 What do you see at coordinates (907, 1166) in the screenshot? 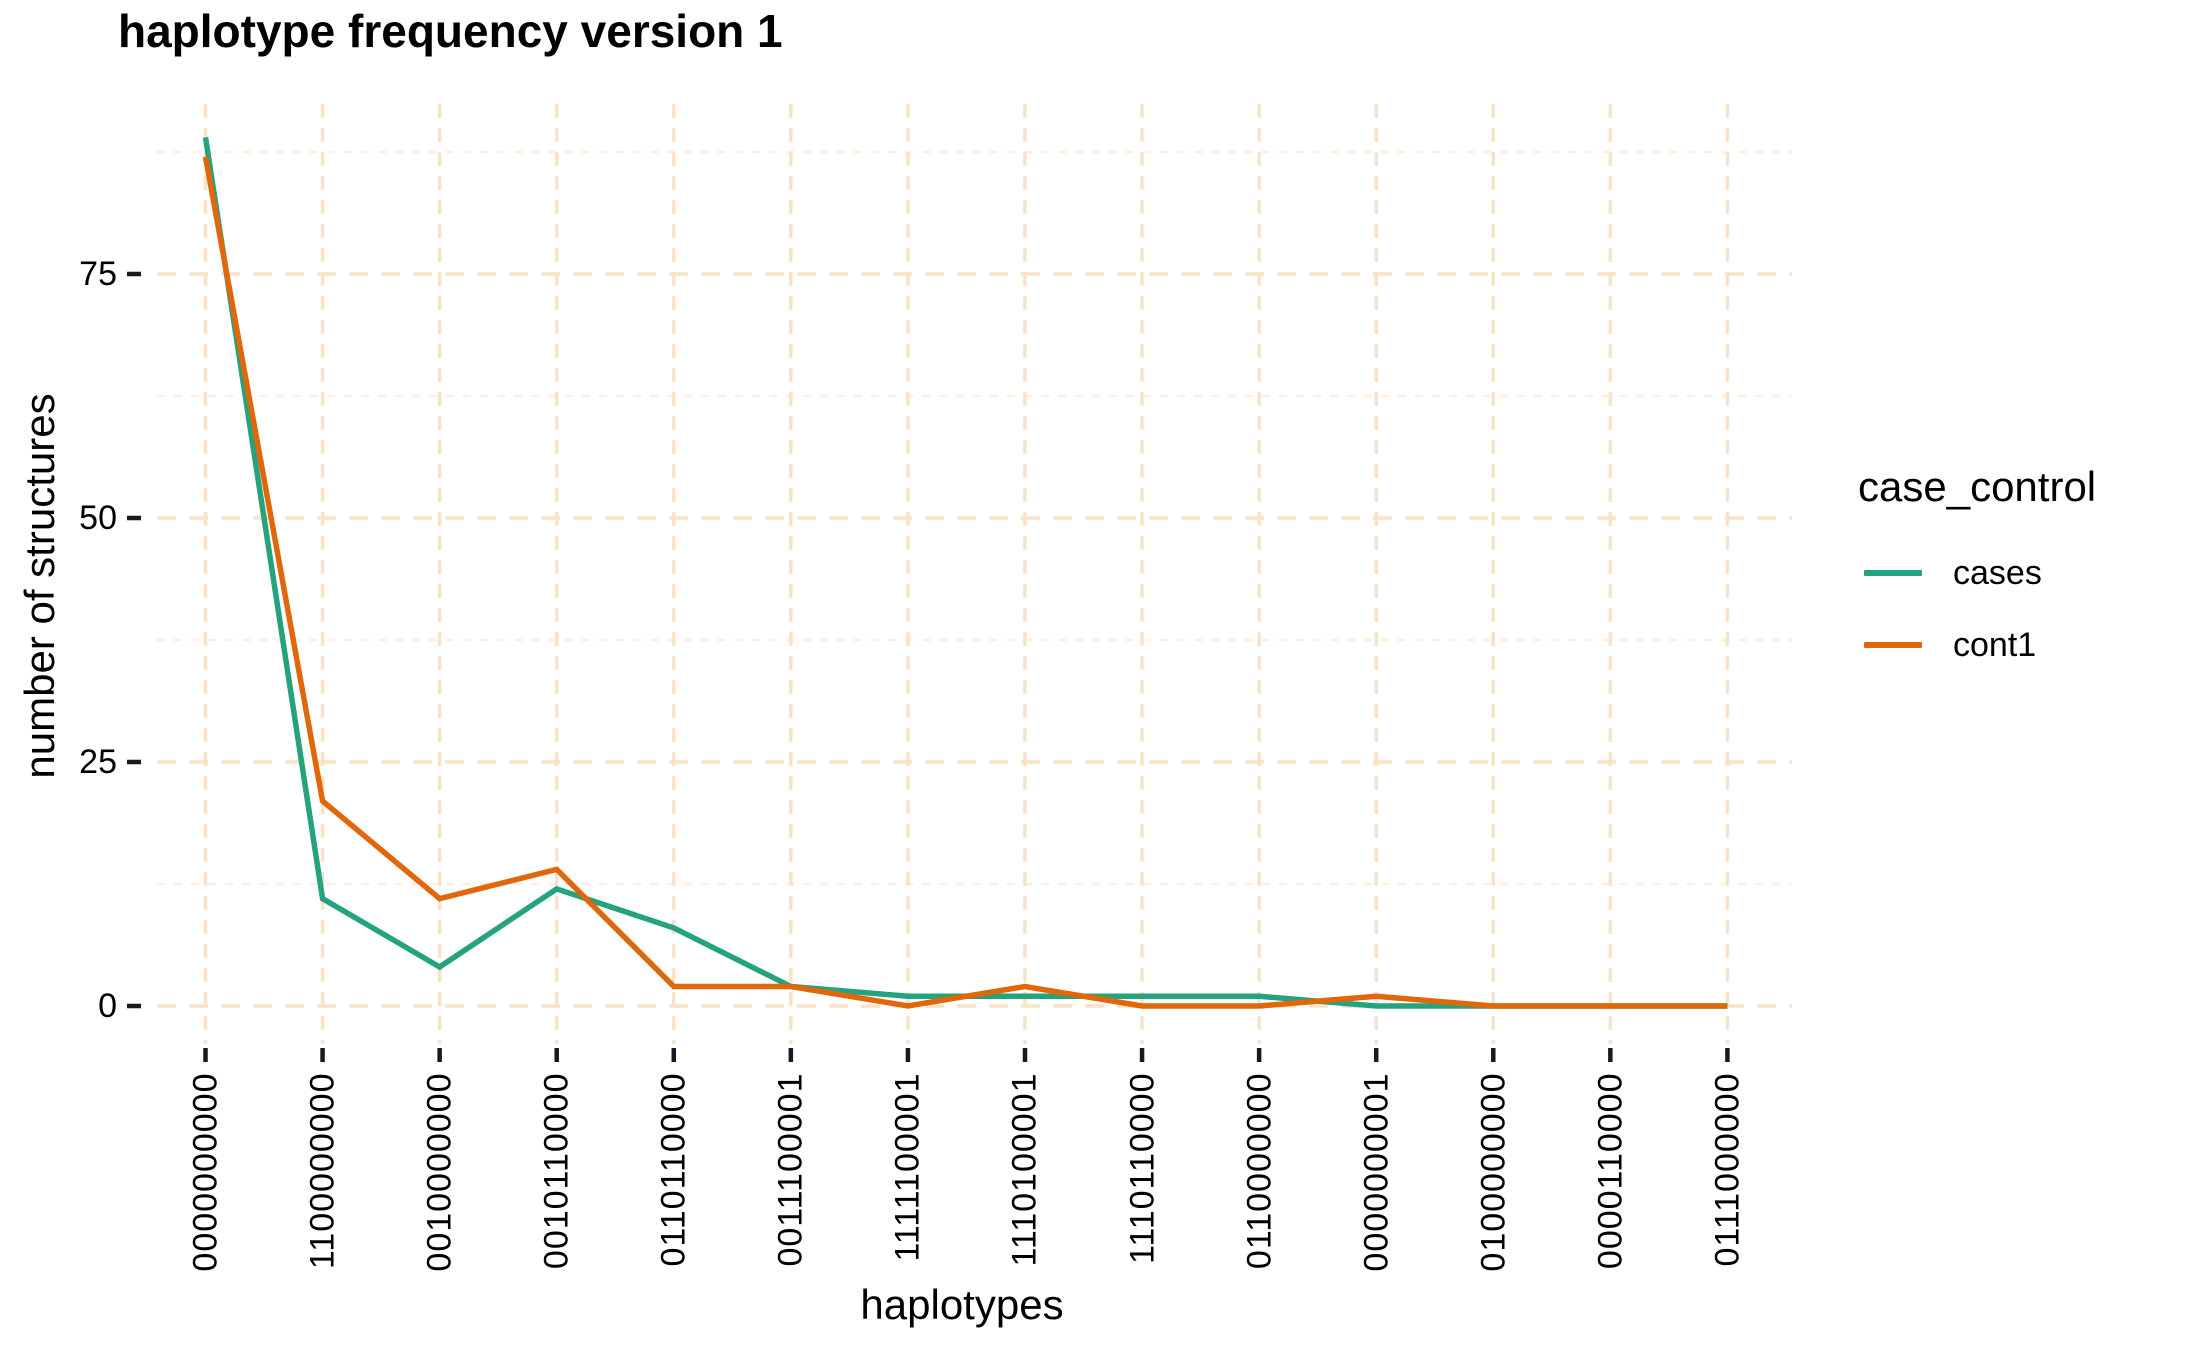
I see `x-tick-label: 1111100001` at bounding box center [907, 1166].